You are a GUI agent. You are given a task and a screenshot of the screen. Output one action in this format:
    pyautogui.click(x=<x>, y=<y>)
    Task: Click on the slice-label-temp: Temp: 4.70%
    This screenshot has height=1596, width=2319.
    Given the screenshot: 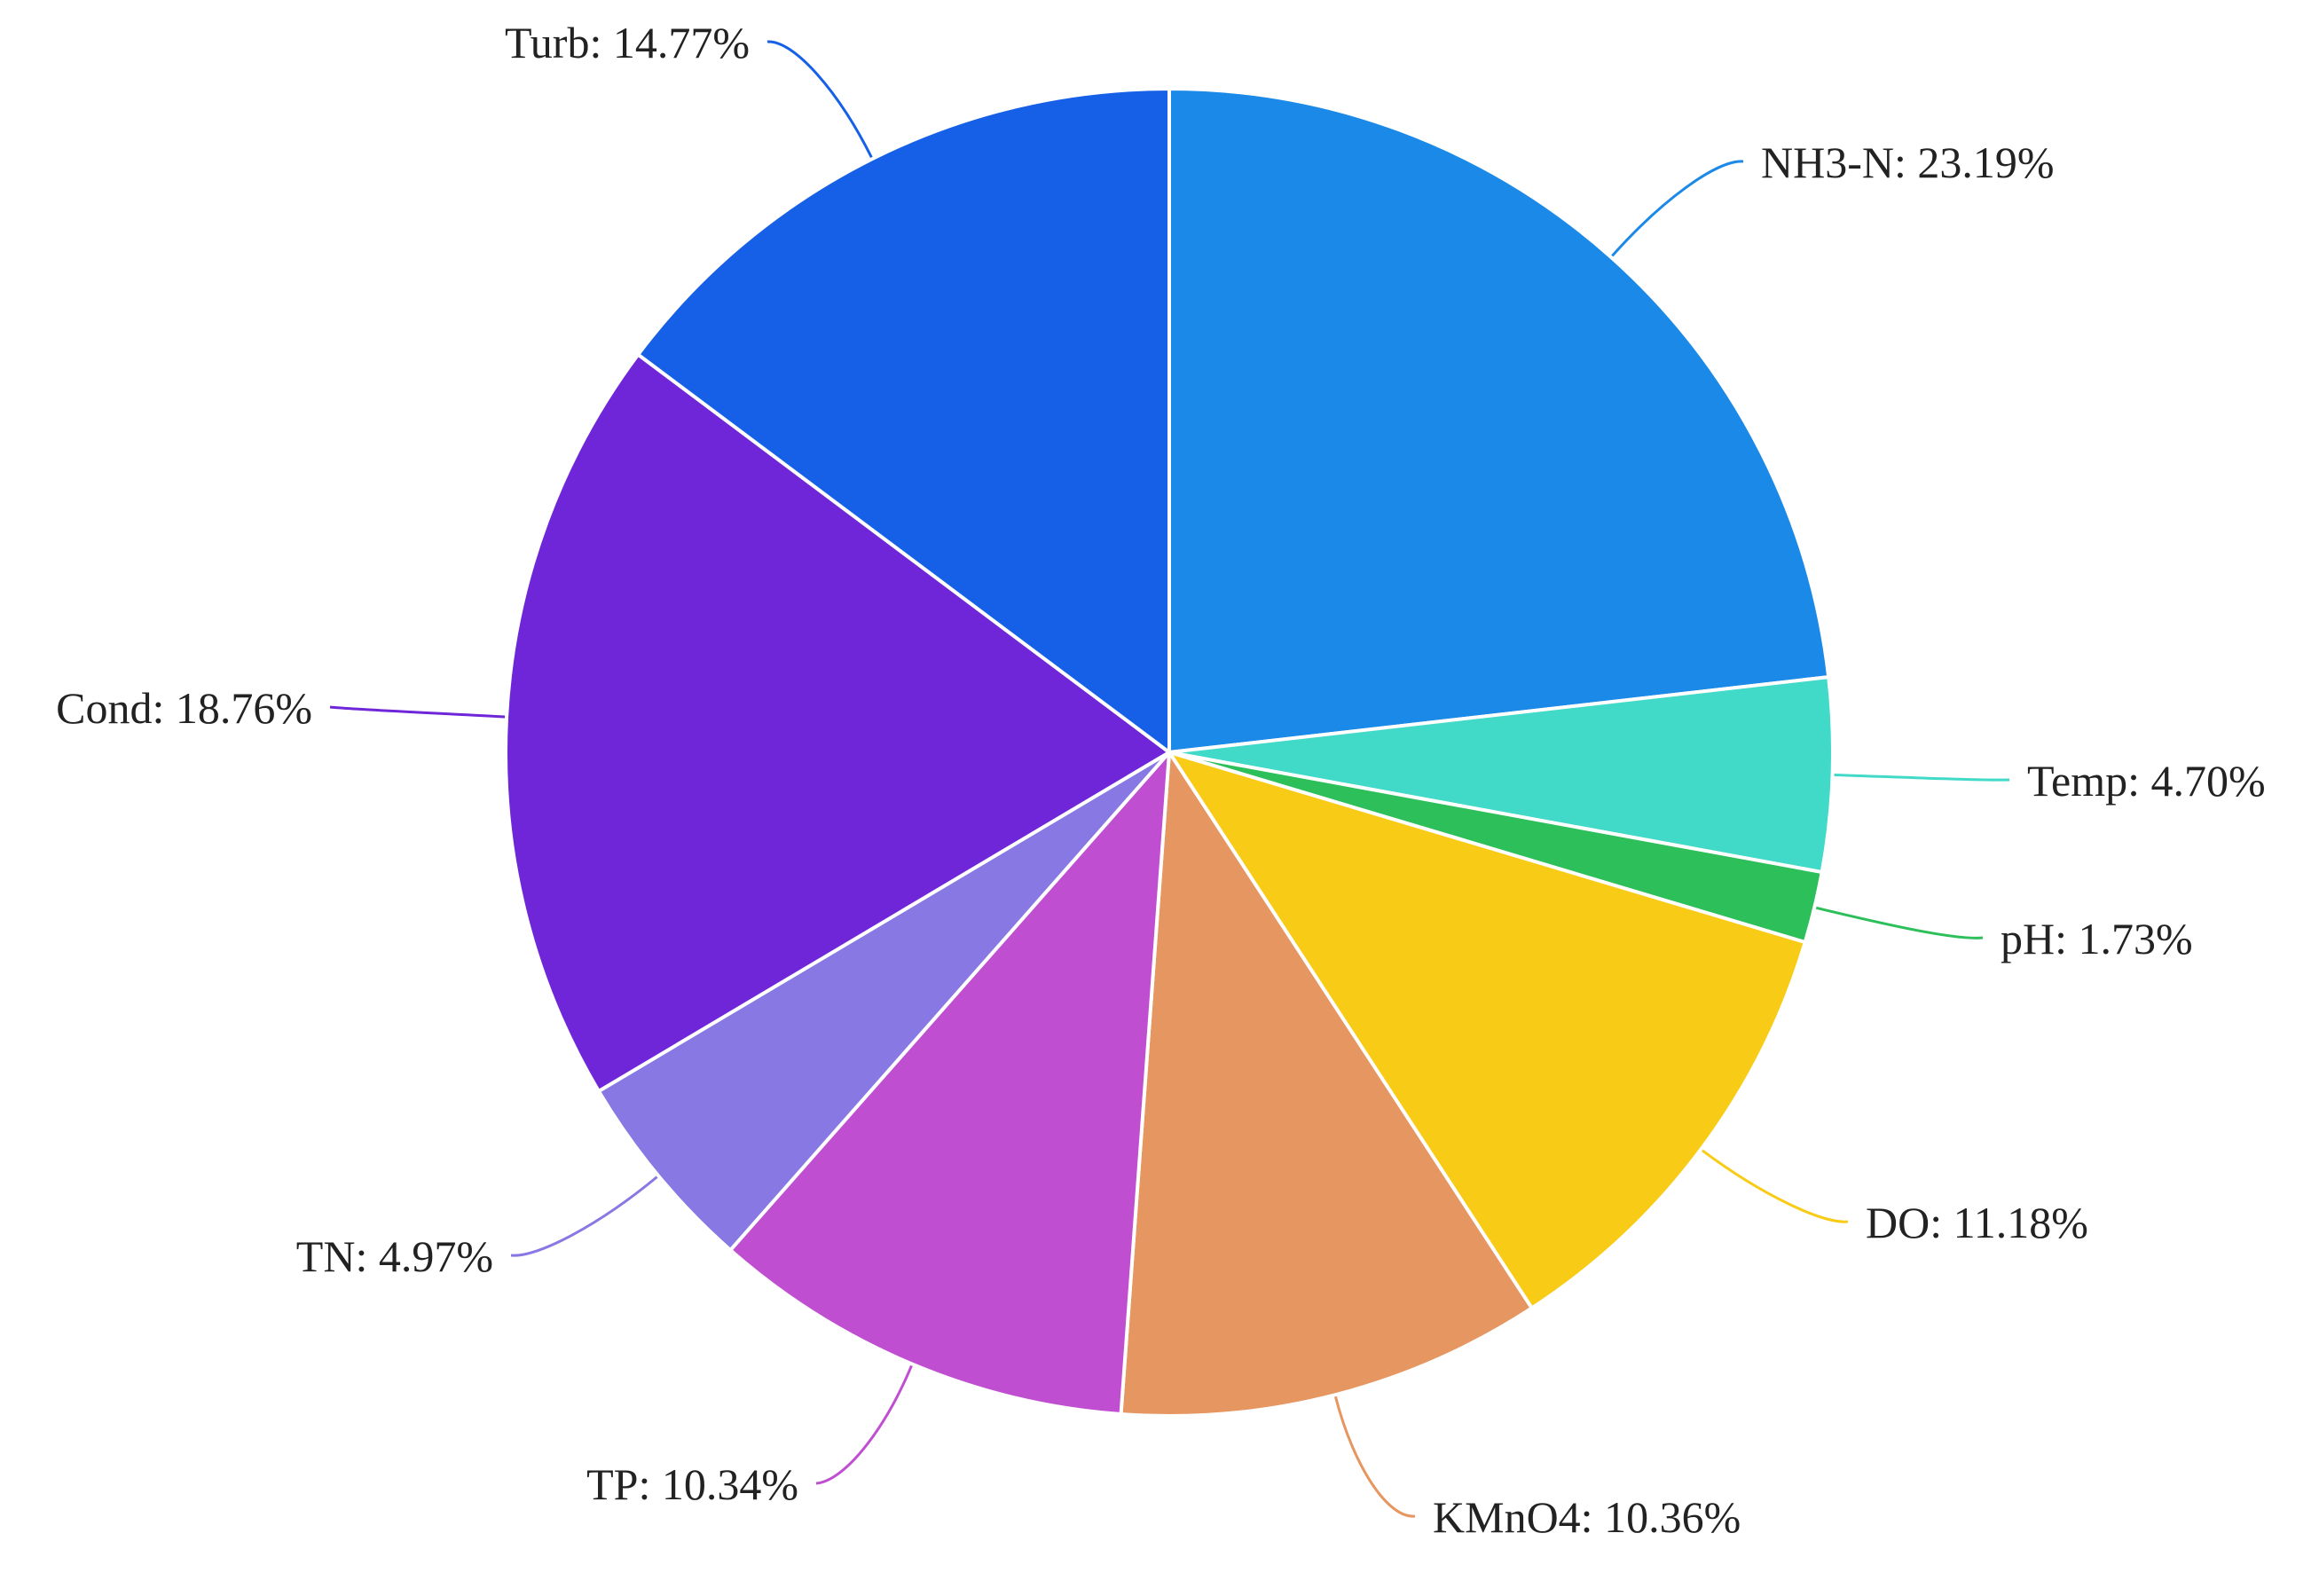 What is the action you would take?
    pyautogui.click(x=2146, y=781)
    